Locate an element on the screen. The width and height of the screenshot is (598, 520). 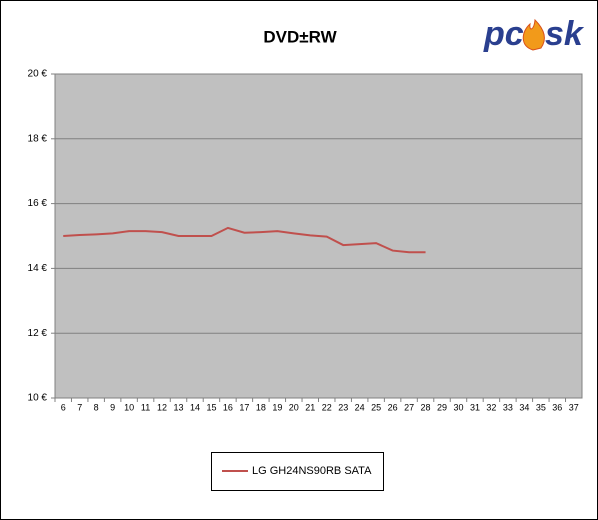
x-tick-label: 34 is located at coordinates (524, 407).